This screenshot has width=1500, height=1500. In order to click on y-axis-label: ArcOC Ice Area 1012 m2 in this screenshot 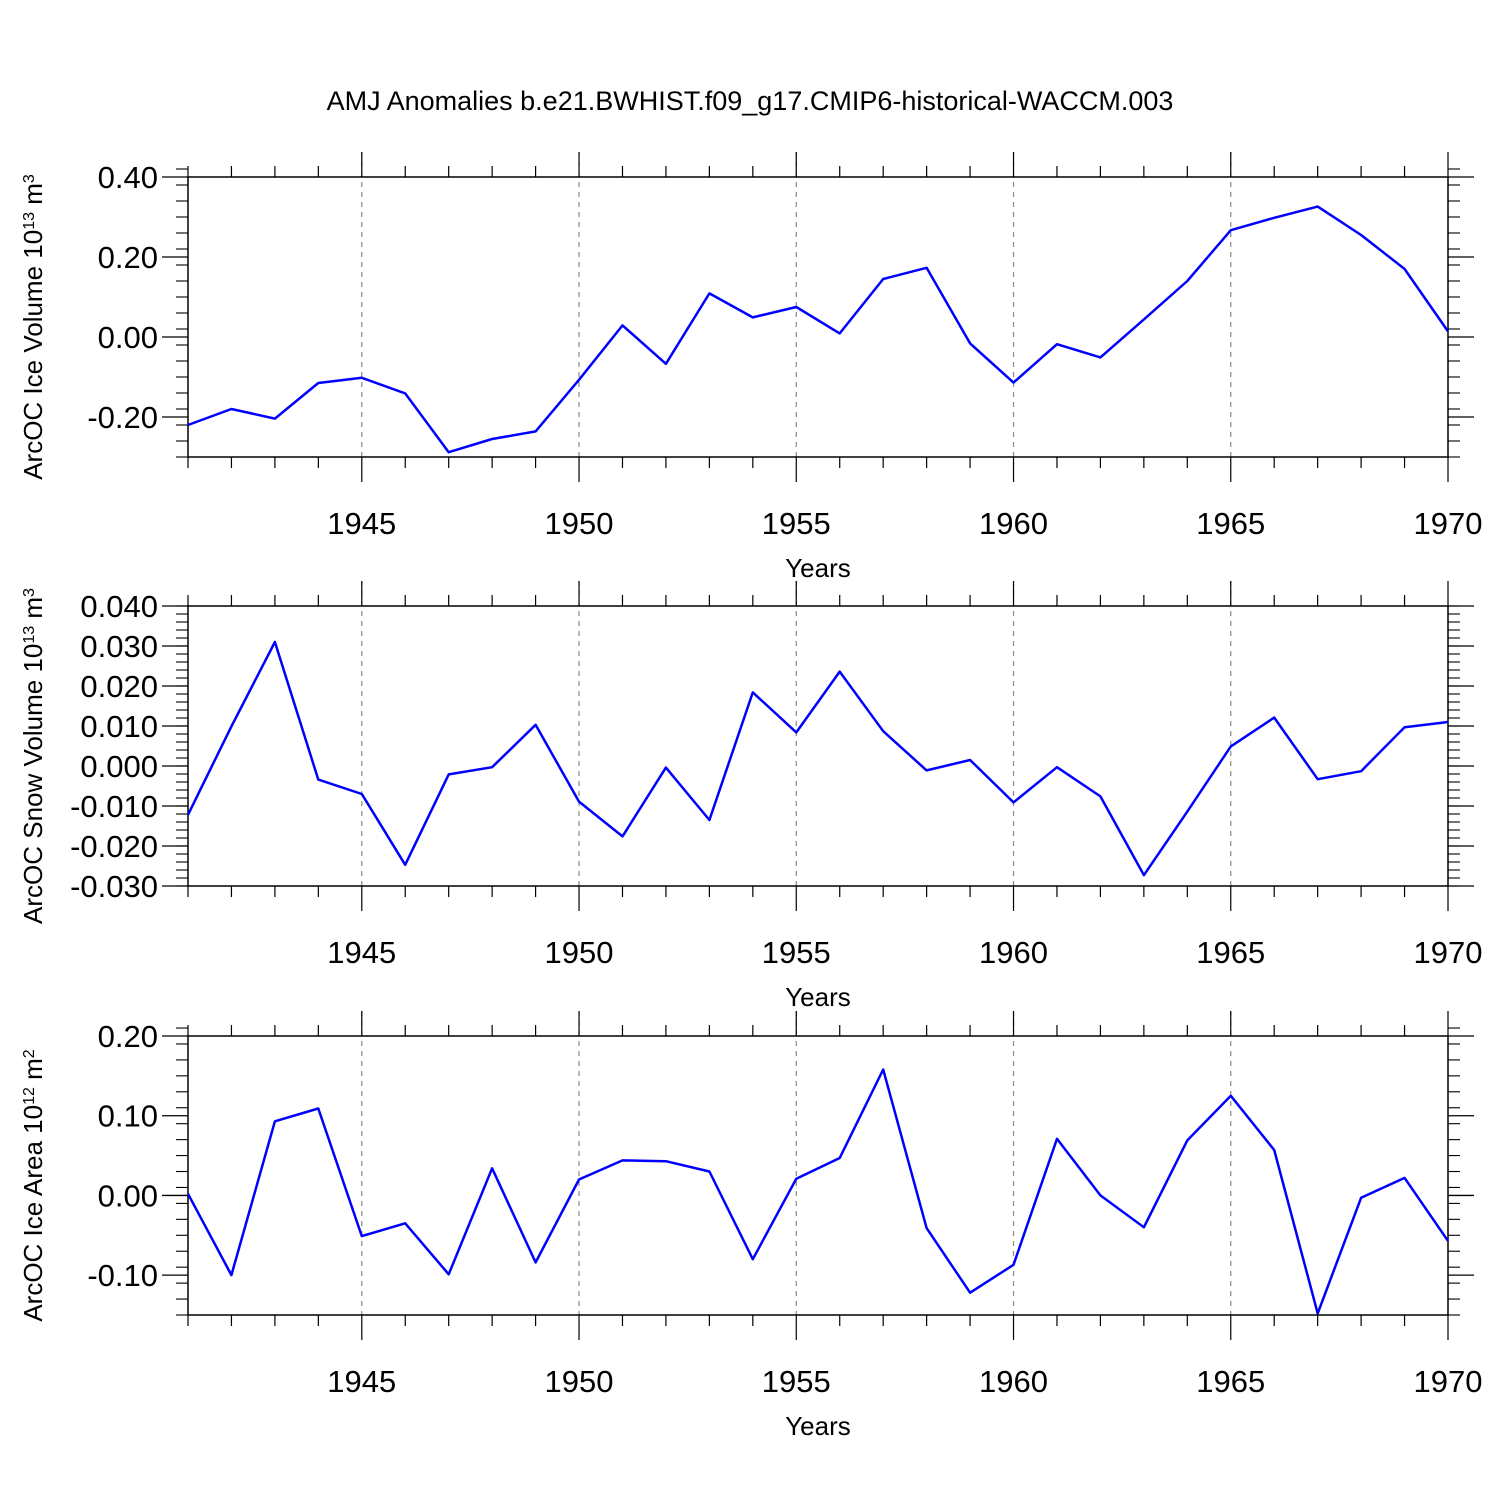, I will do `click(33, 1185)`.